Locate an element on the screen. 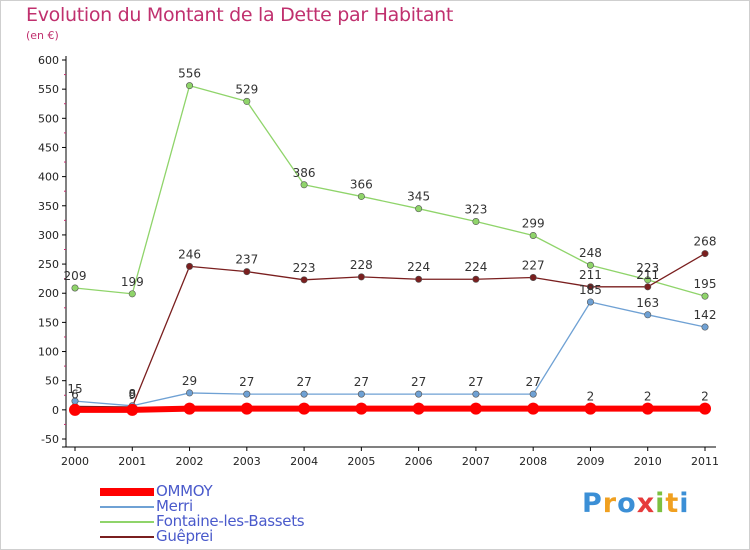 The width and height of the screenshot is (750, 550). y-tick-label: 300 is located at coordinates (48, 235).